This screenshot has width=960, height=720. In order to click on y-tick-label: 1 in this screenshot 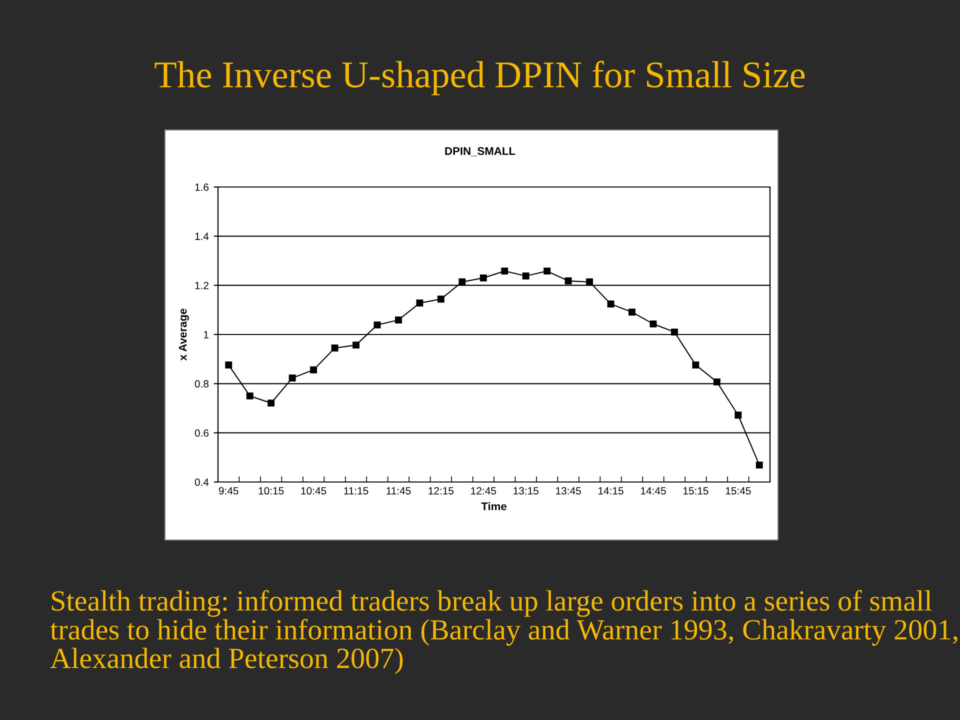, I will do `click(206, 334)`.